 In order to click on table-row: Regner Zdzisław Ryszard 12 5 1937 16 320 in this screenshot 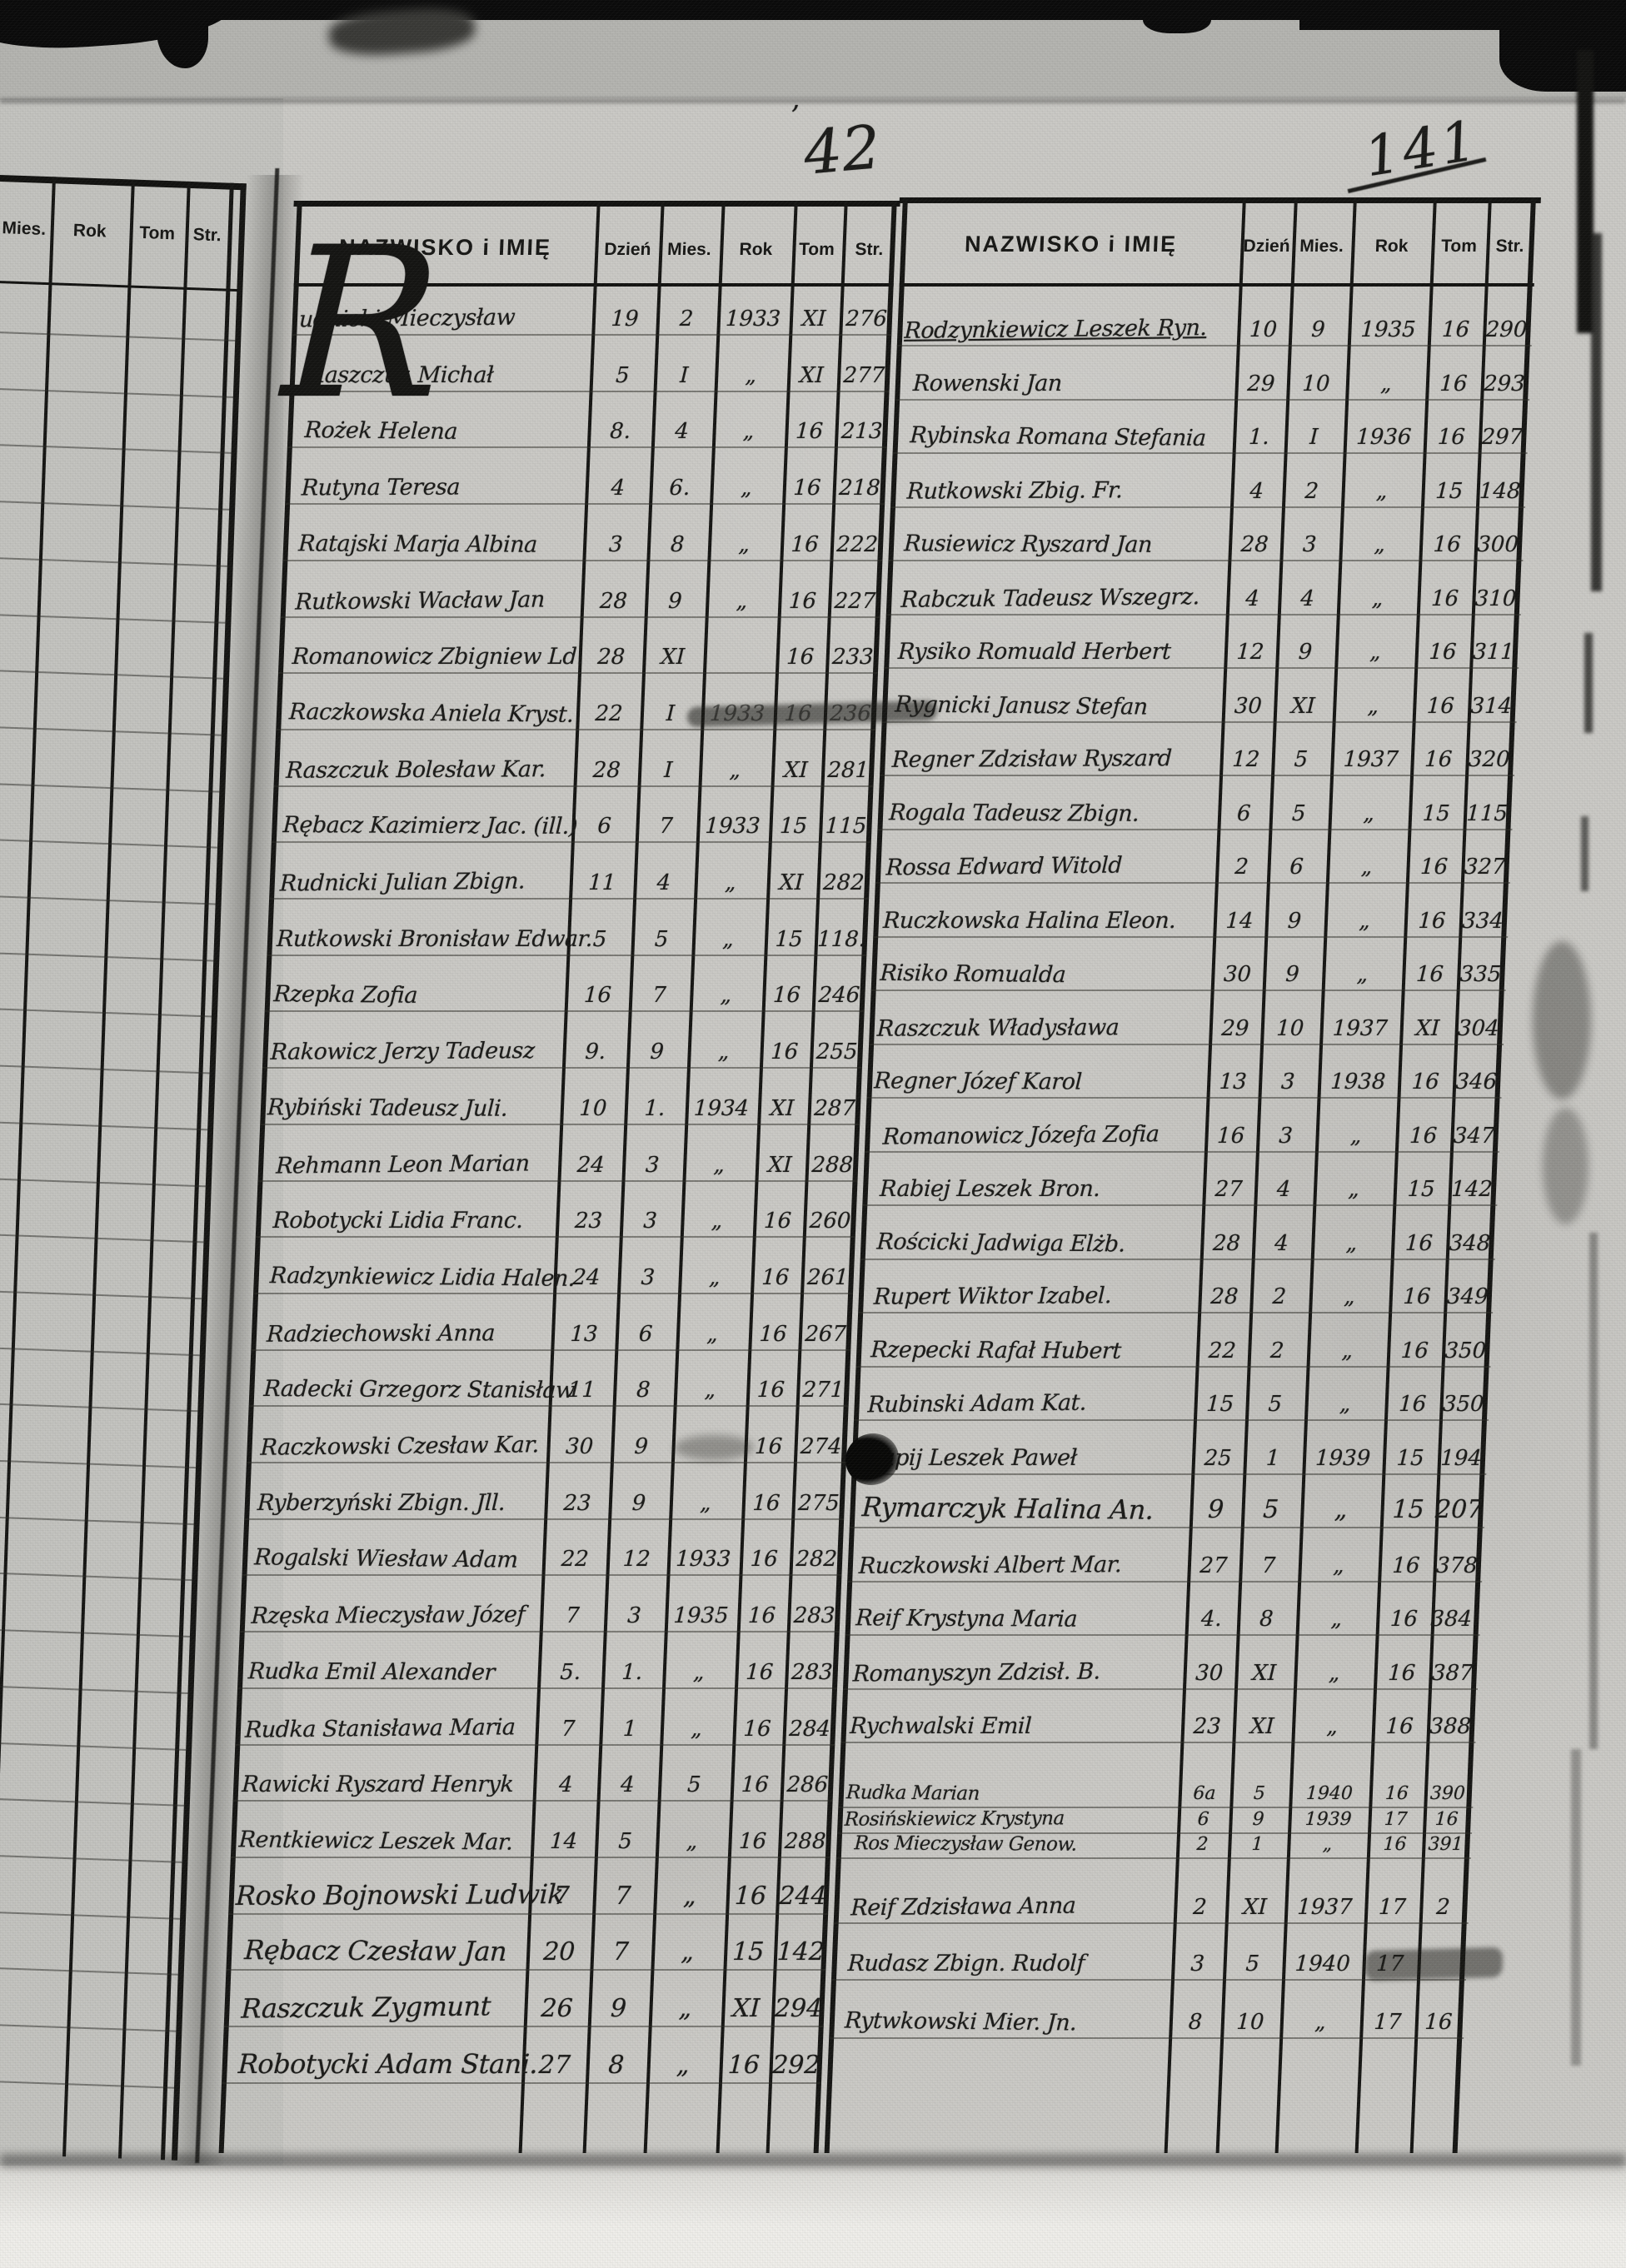, I will do `click(1198, 749)`.